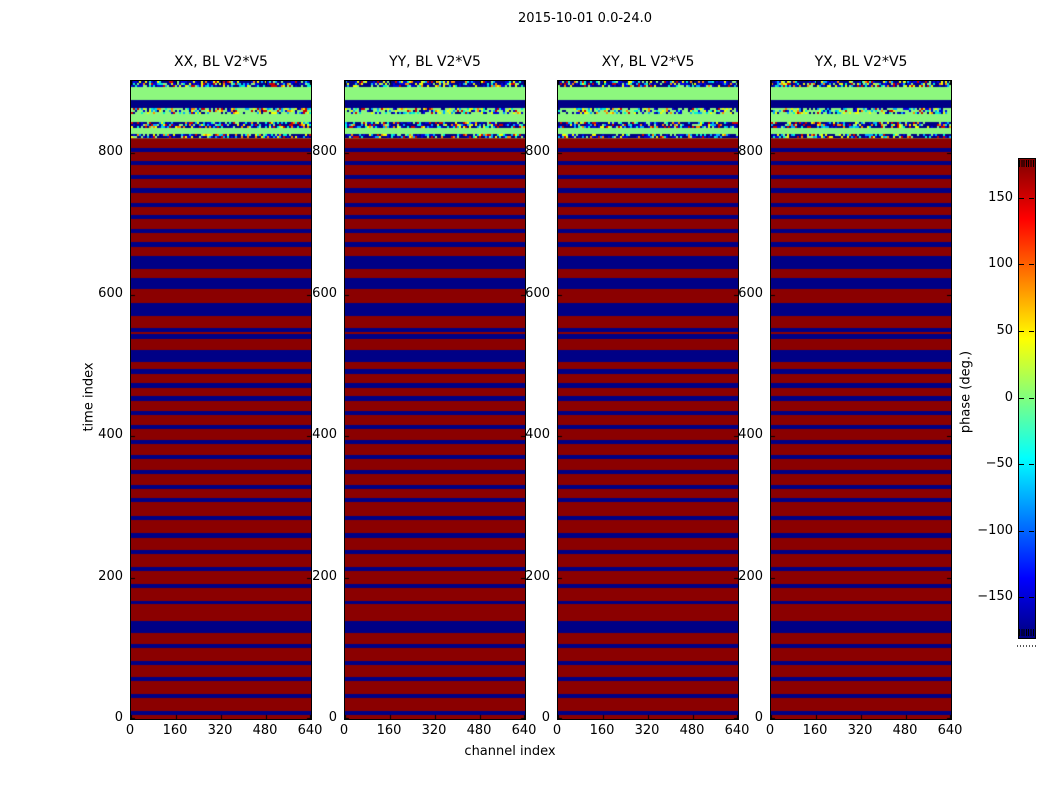 This screenshot has height=800, width=1050. What do you see at coordinates (1027, 163) in the screenshot?
I see `colorbar-top-hatch` at bounding box center [1027, 163].